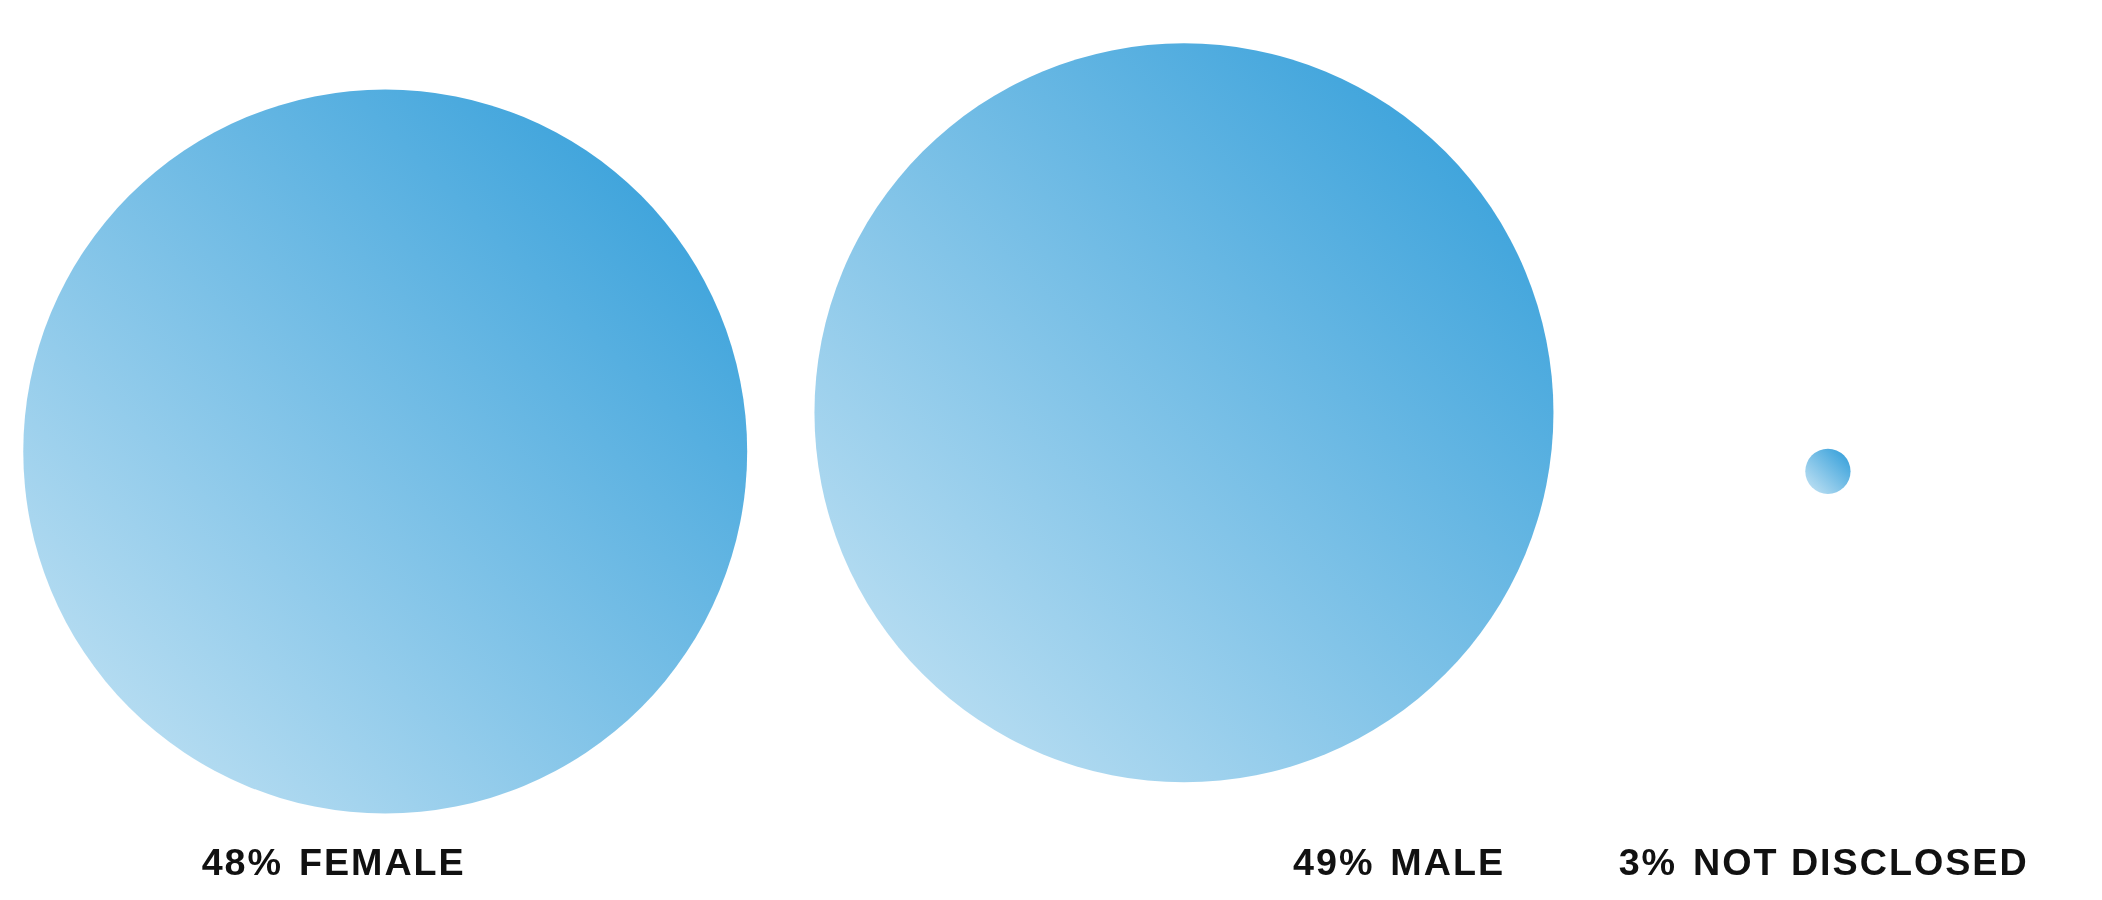 The height and width of the screenshot is (900, 2102). I want to click on category-label: FEMALE, so click(382, 862).